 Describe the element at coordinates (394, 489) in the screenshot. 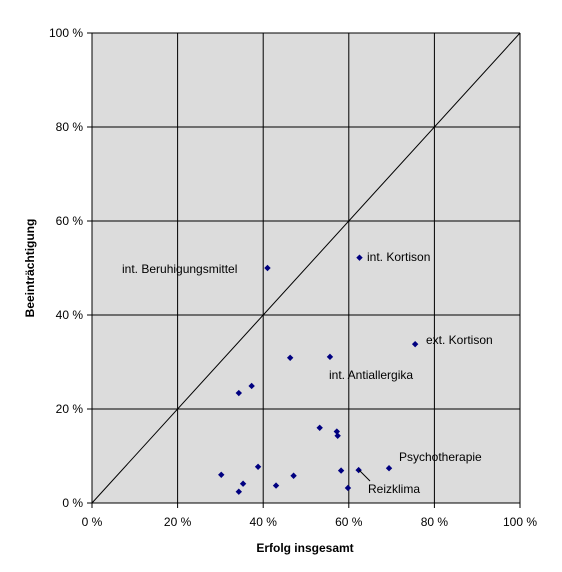

I see `annotation-label: Reizklima` at that location.